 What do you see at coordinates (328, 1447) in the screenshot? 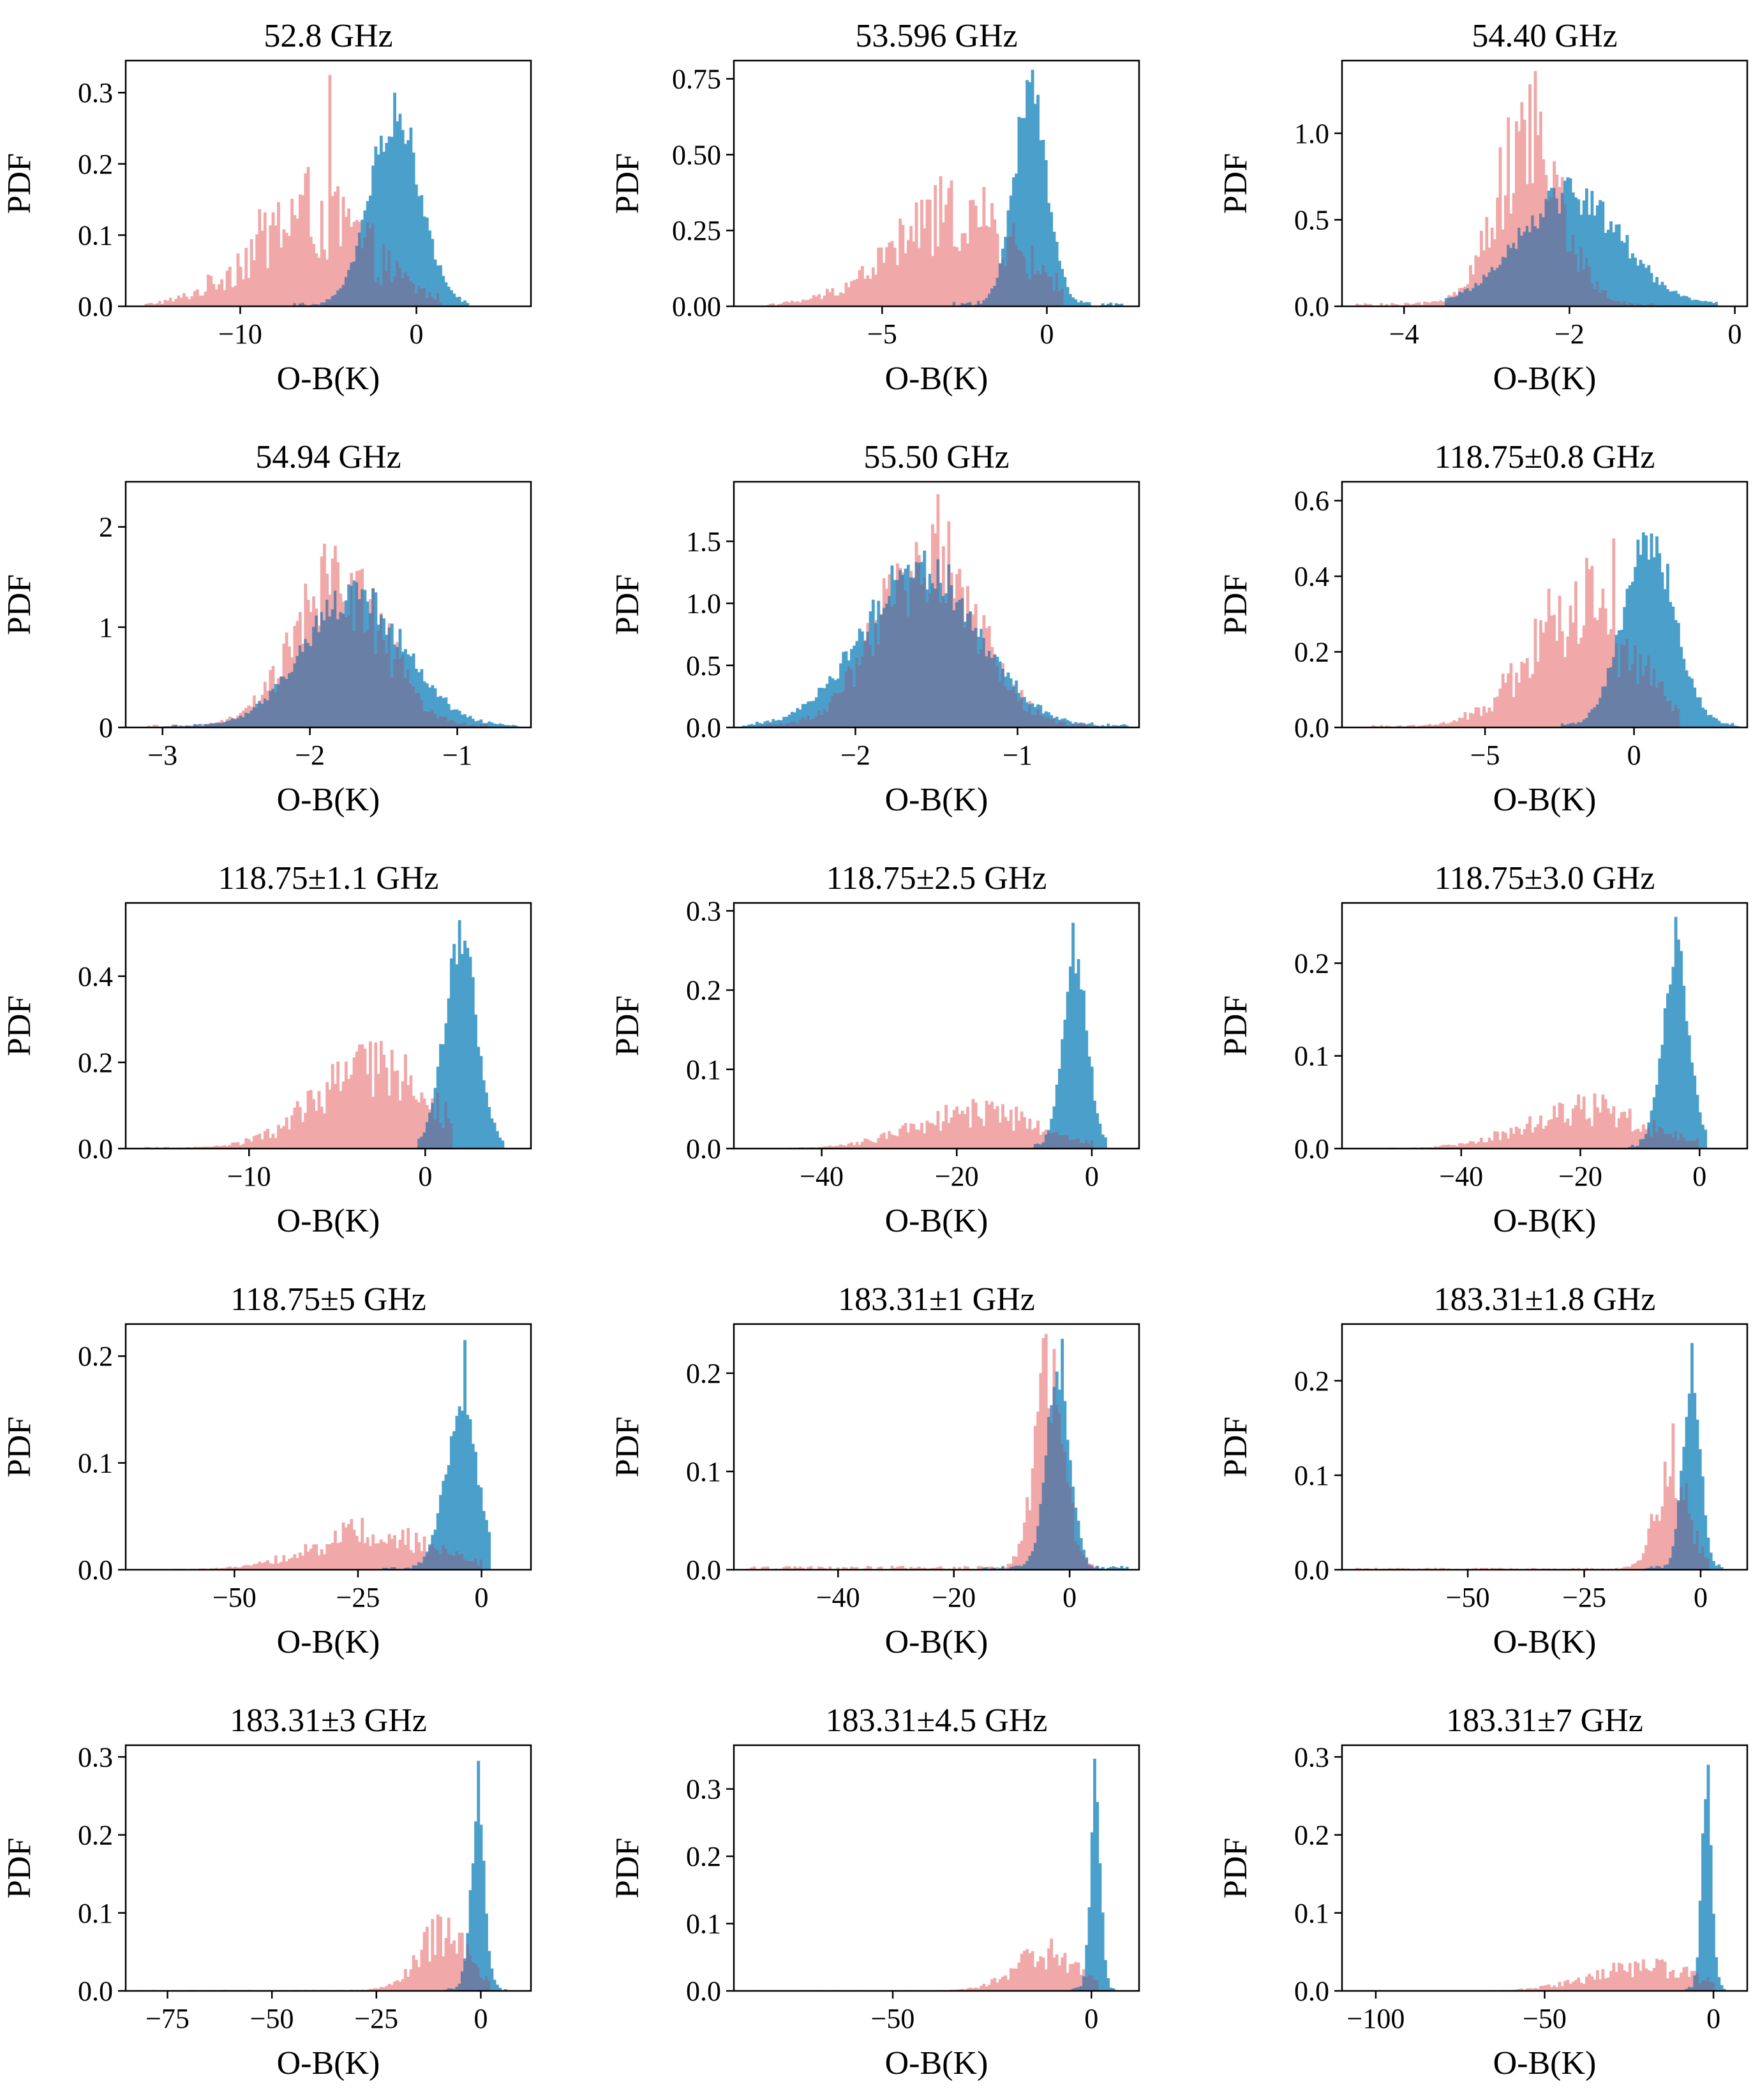
I see `axes-frame` at bounding box center [328, 1447].